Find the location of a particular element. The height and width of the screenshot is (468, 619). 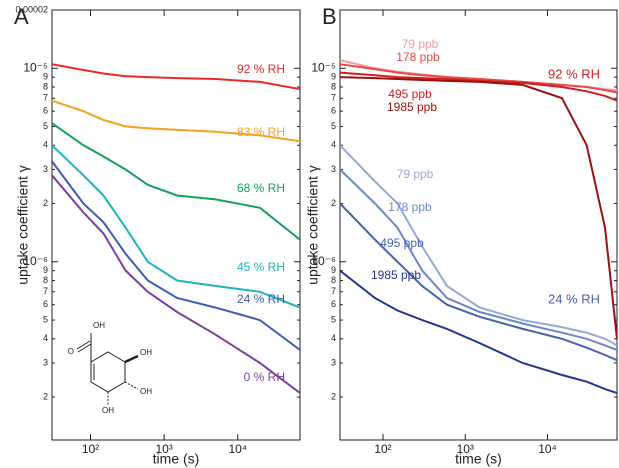

ring is located at coordinates (108, 372).